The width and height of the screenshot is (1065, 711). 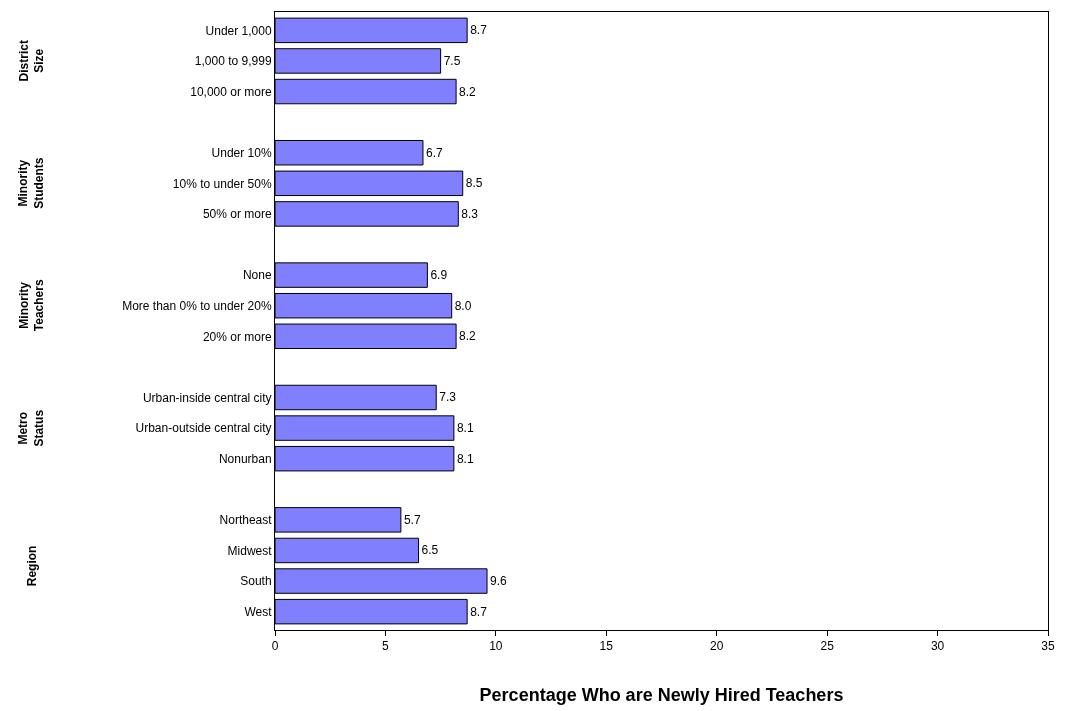 I want to click on text: Minority Students, so click(x=31, y=183).